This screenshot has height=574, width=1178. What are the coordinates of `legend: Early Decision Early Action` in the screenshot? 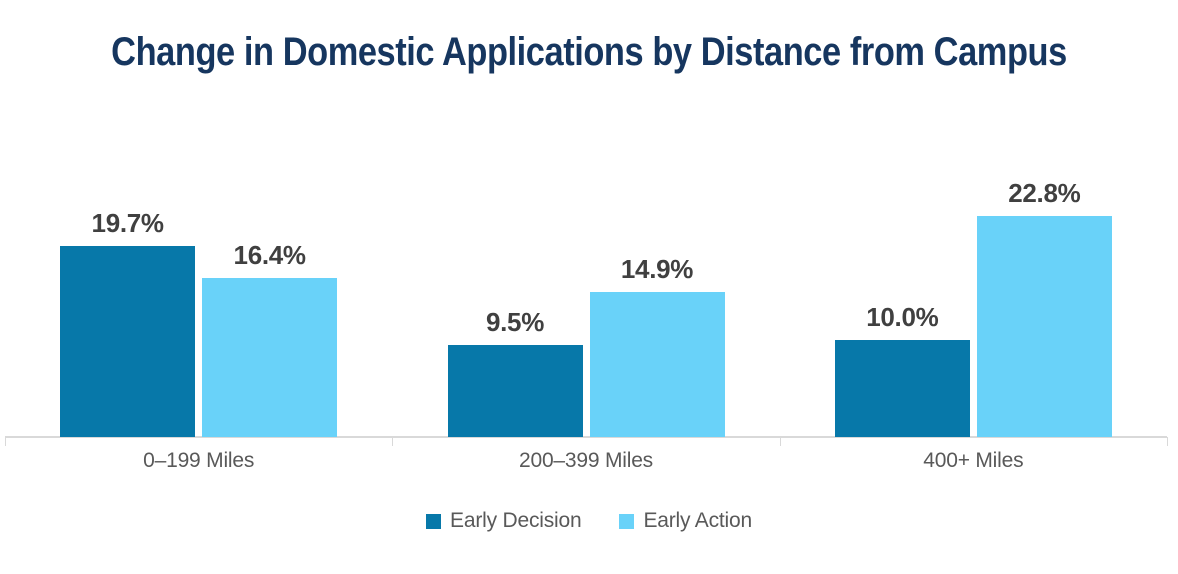 It's located at (589, 521).